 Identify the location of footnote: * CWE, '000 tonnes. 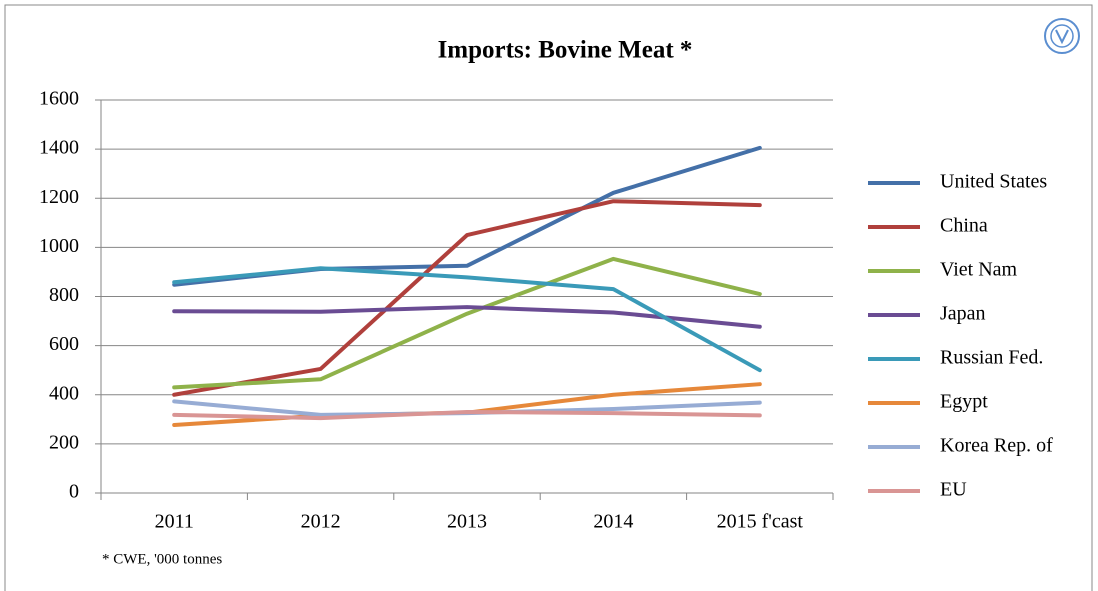
(162, 559).